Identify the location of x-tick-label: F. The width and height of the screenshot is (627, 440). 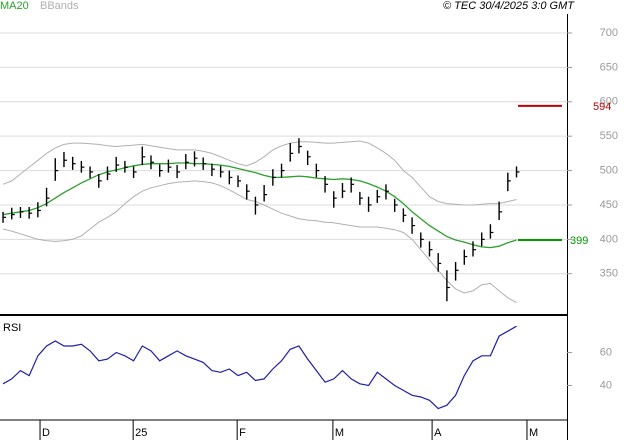
(242, 433).